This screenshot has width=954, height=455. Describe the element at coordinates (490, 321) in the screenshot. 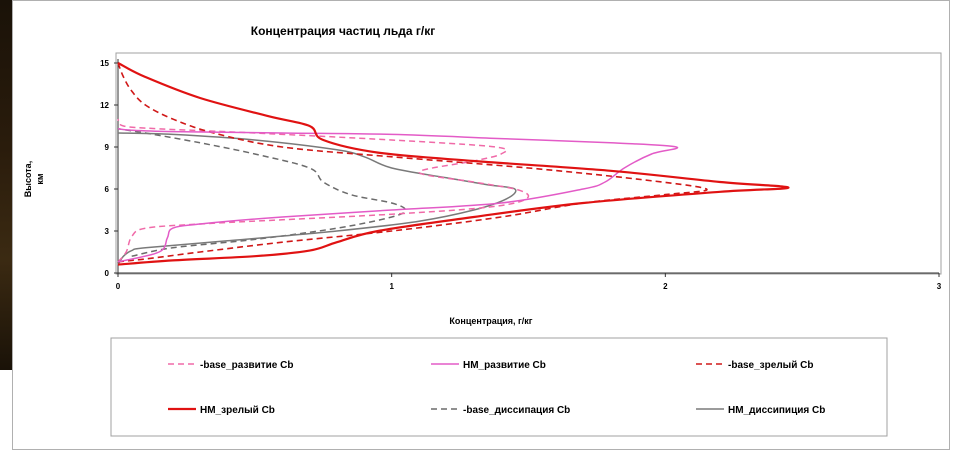

I see `x-axis-label: Концентрация, г/кг` at that location.